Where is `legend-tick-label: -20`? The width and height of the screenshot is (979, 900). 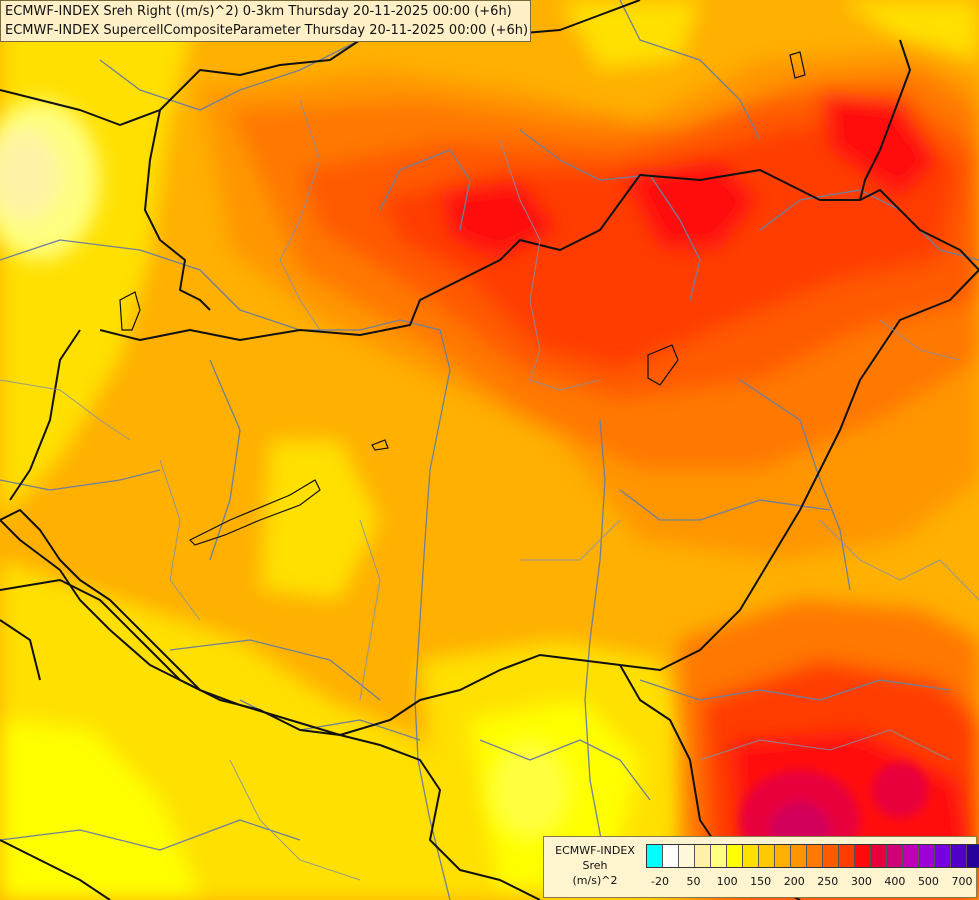 legend-tick-label: -20 is located at coordinates (660, 881).